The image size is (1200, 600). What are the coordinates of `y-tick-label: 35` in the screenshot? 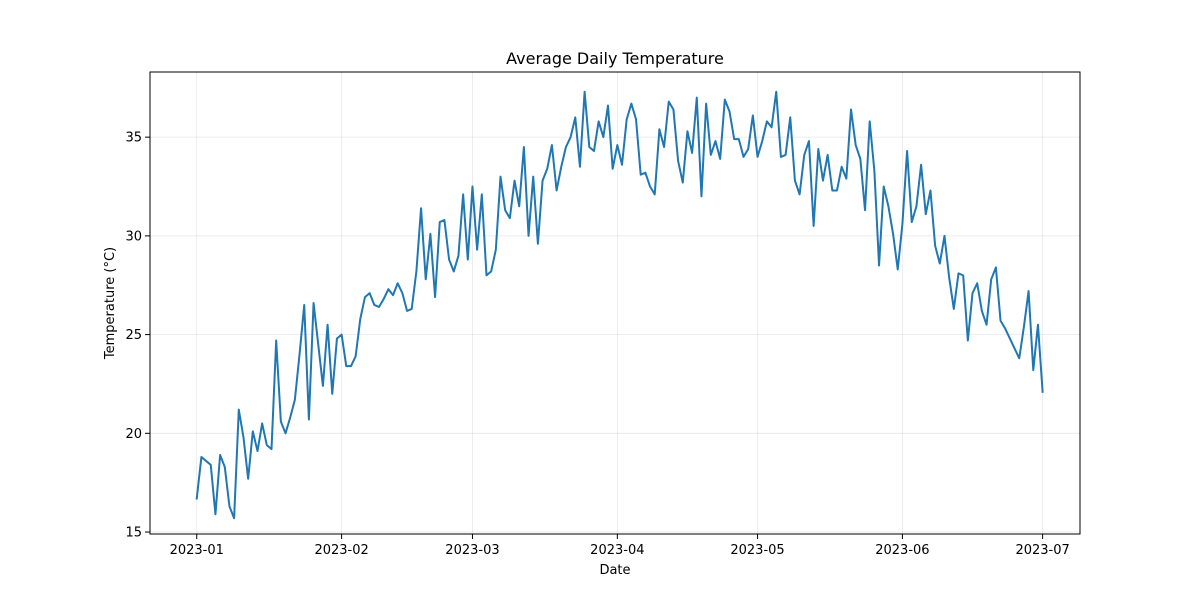 It's located at (133, 138).